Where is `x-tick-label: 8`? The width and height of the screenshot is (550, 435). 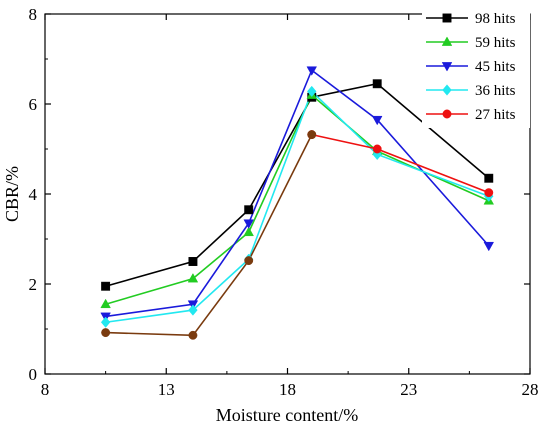 x-tick-label: 8 is located at coordinates (45, 389).